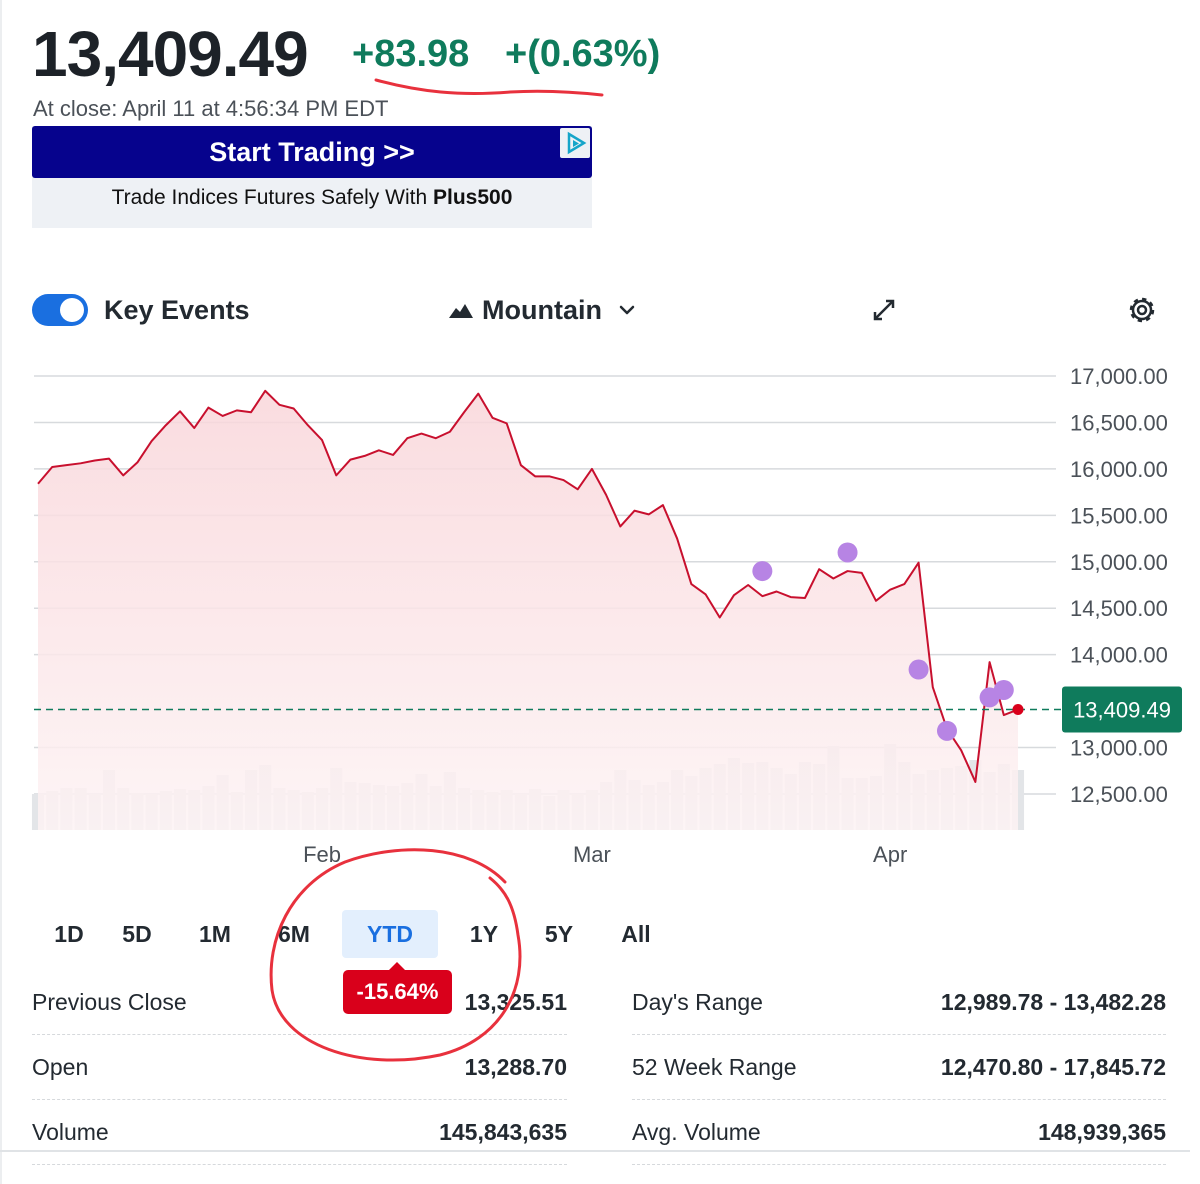  What do you see at coordinates (1119, 422) in the screenshot?
I see `y-tick-label: 16,500.00` at bounding box center [1119, 422].